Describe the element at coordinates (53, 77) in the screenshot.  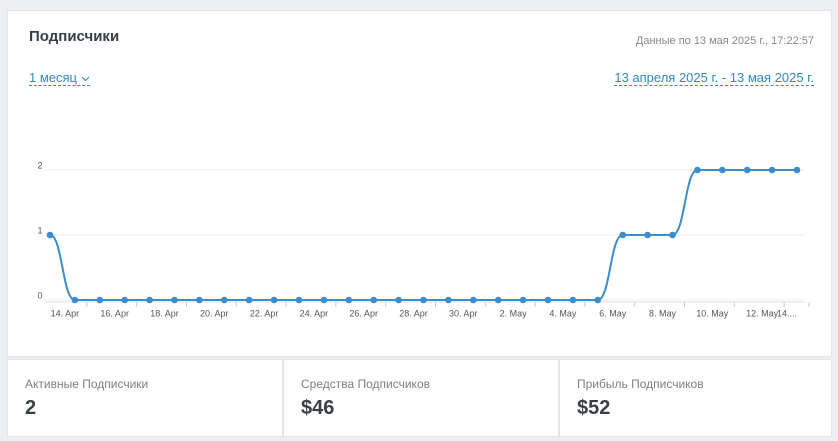
I see `period: 1 месяц` at that location.